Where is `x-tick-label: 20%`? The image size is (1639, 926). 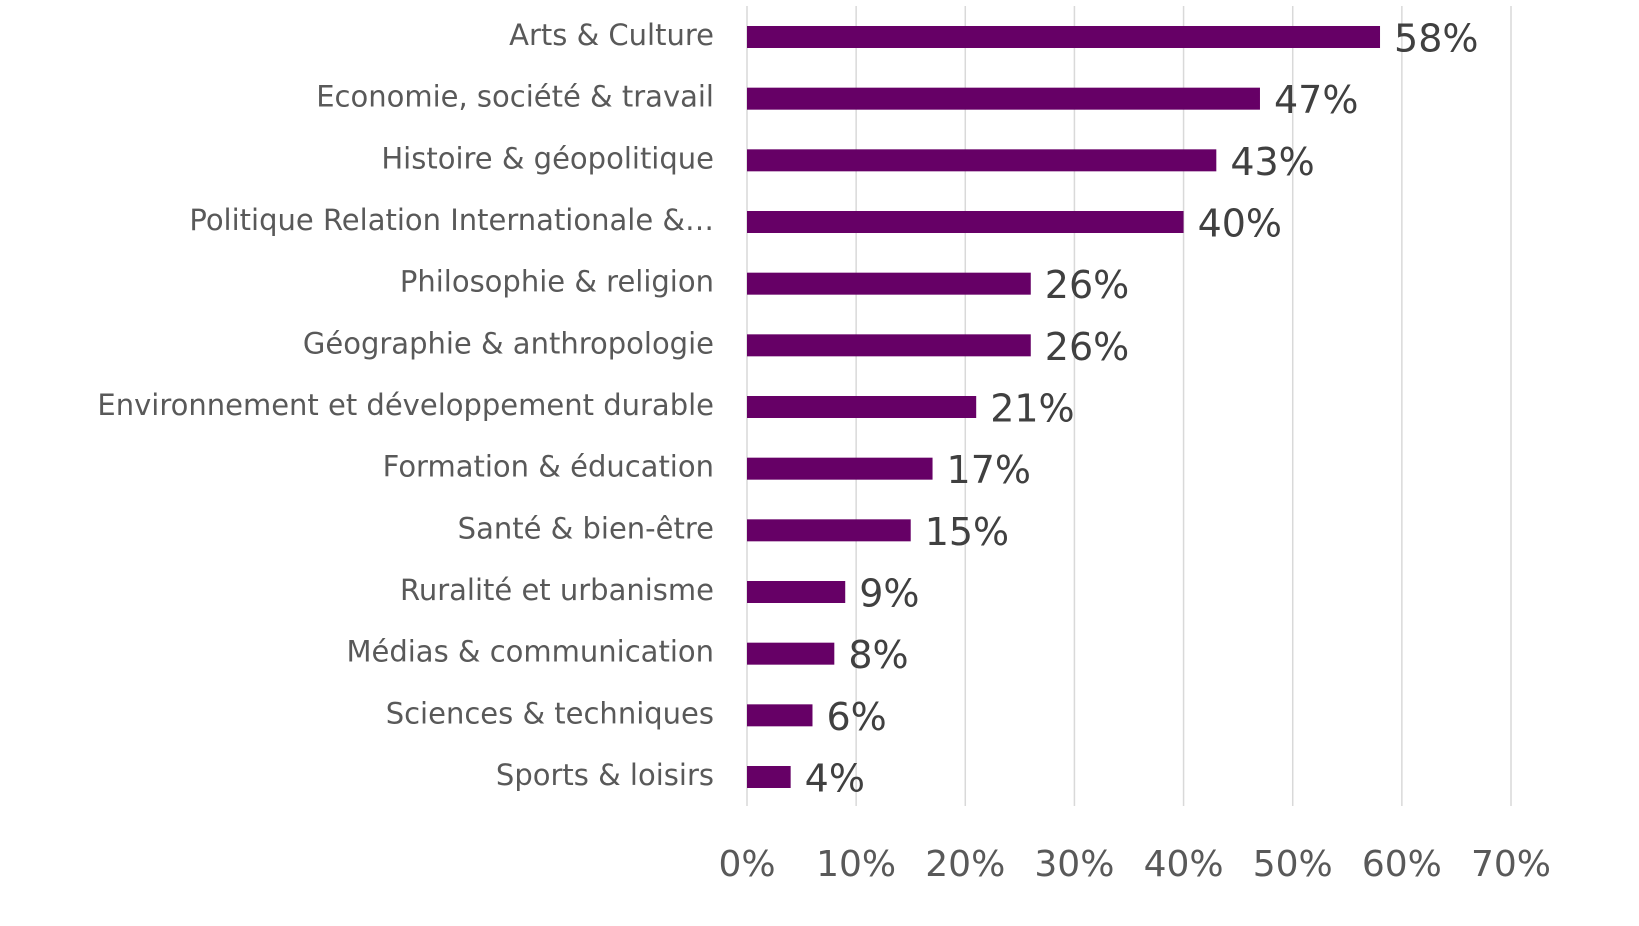
x-tick-label: 20% is located at coordinates (965, 864).